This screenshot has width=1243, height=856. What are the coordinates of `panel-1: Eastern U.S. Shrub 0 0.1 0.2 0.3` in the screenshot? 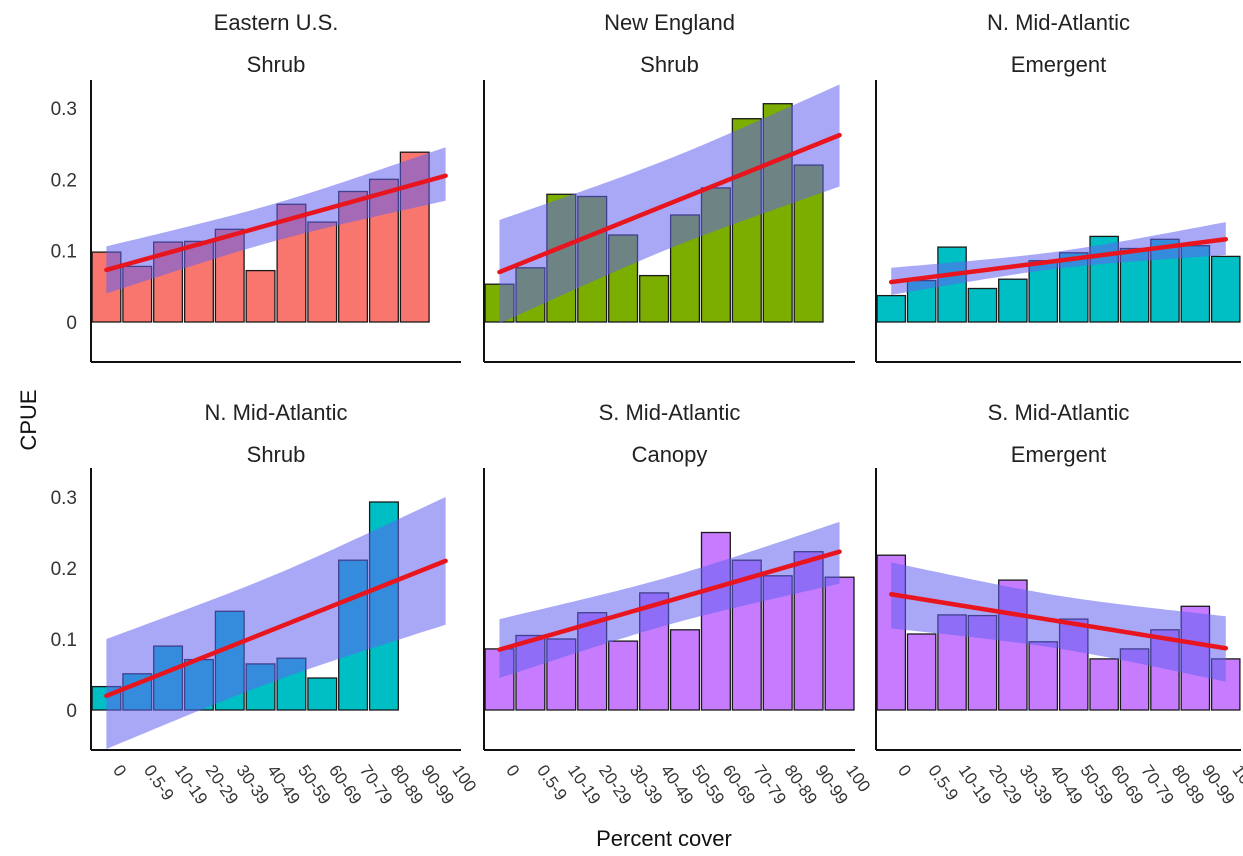 It's located at (256, 186).